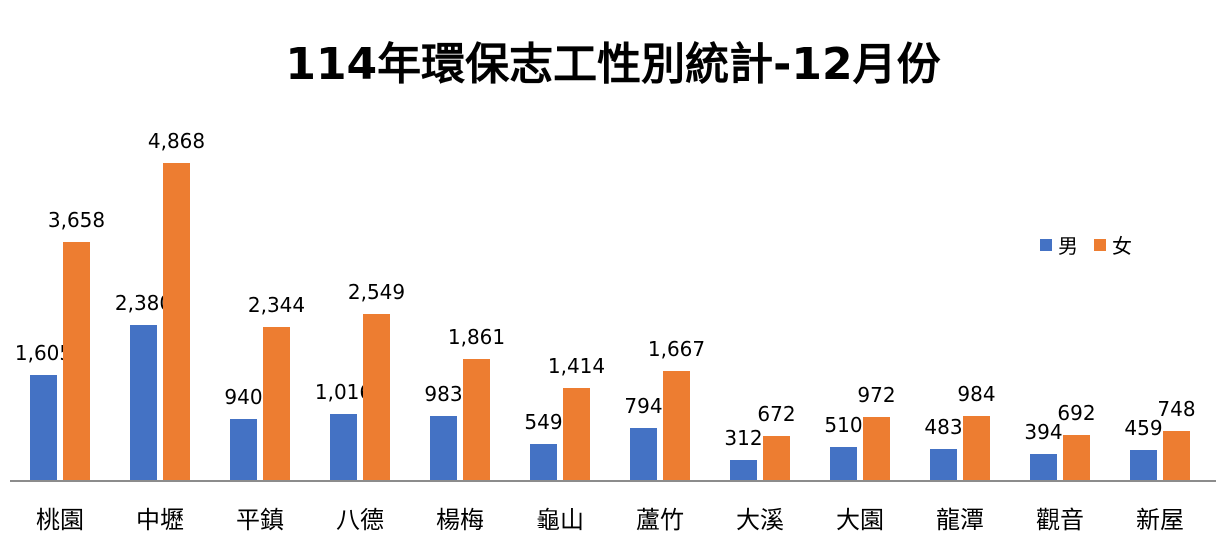 The image size is (1226, 550). I want to click on category-label: 大園, so click(860, 520).